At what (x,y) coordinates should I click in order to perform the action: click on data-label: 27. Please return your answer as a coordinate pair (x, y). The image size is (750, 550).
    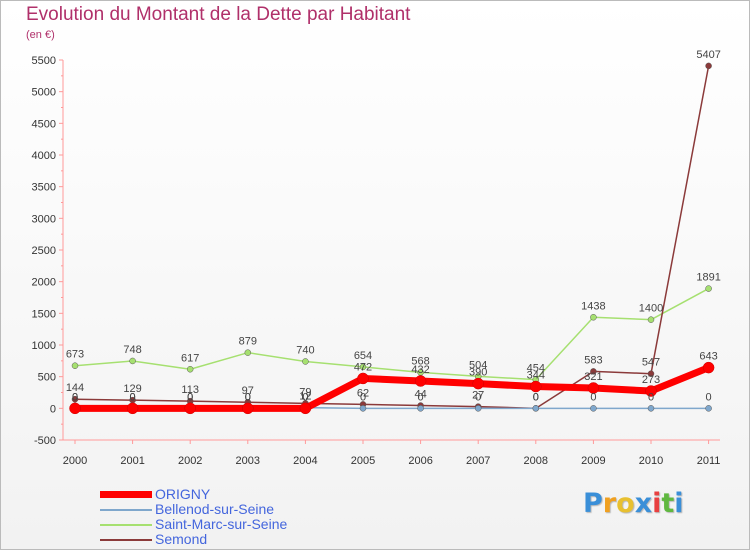
    Looking at the image, I should click on (478, 396).